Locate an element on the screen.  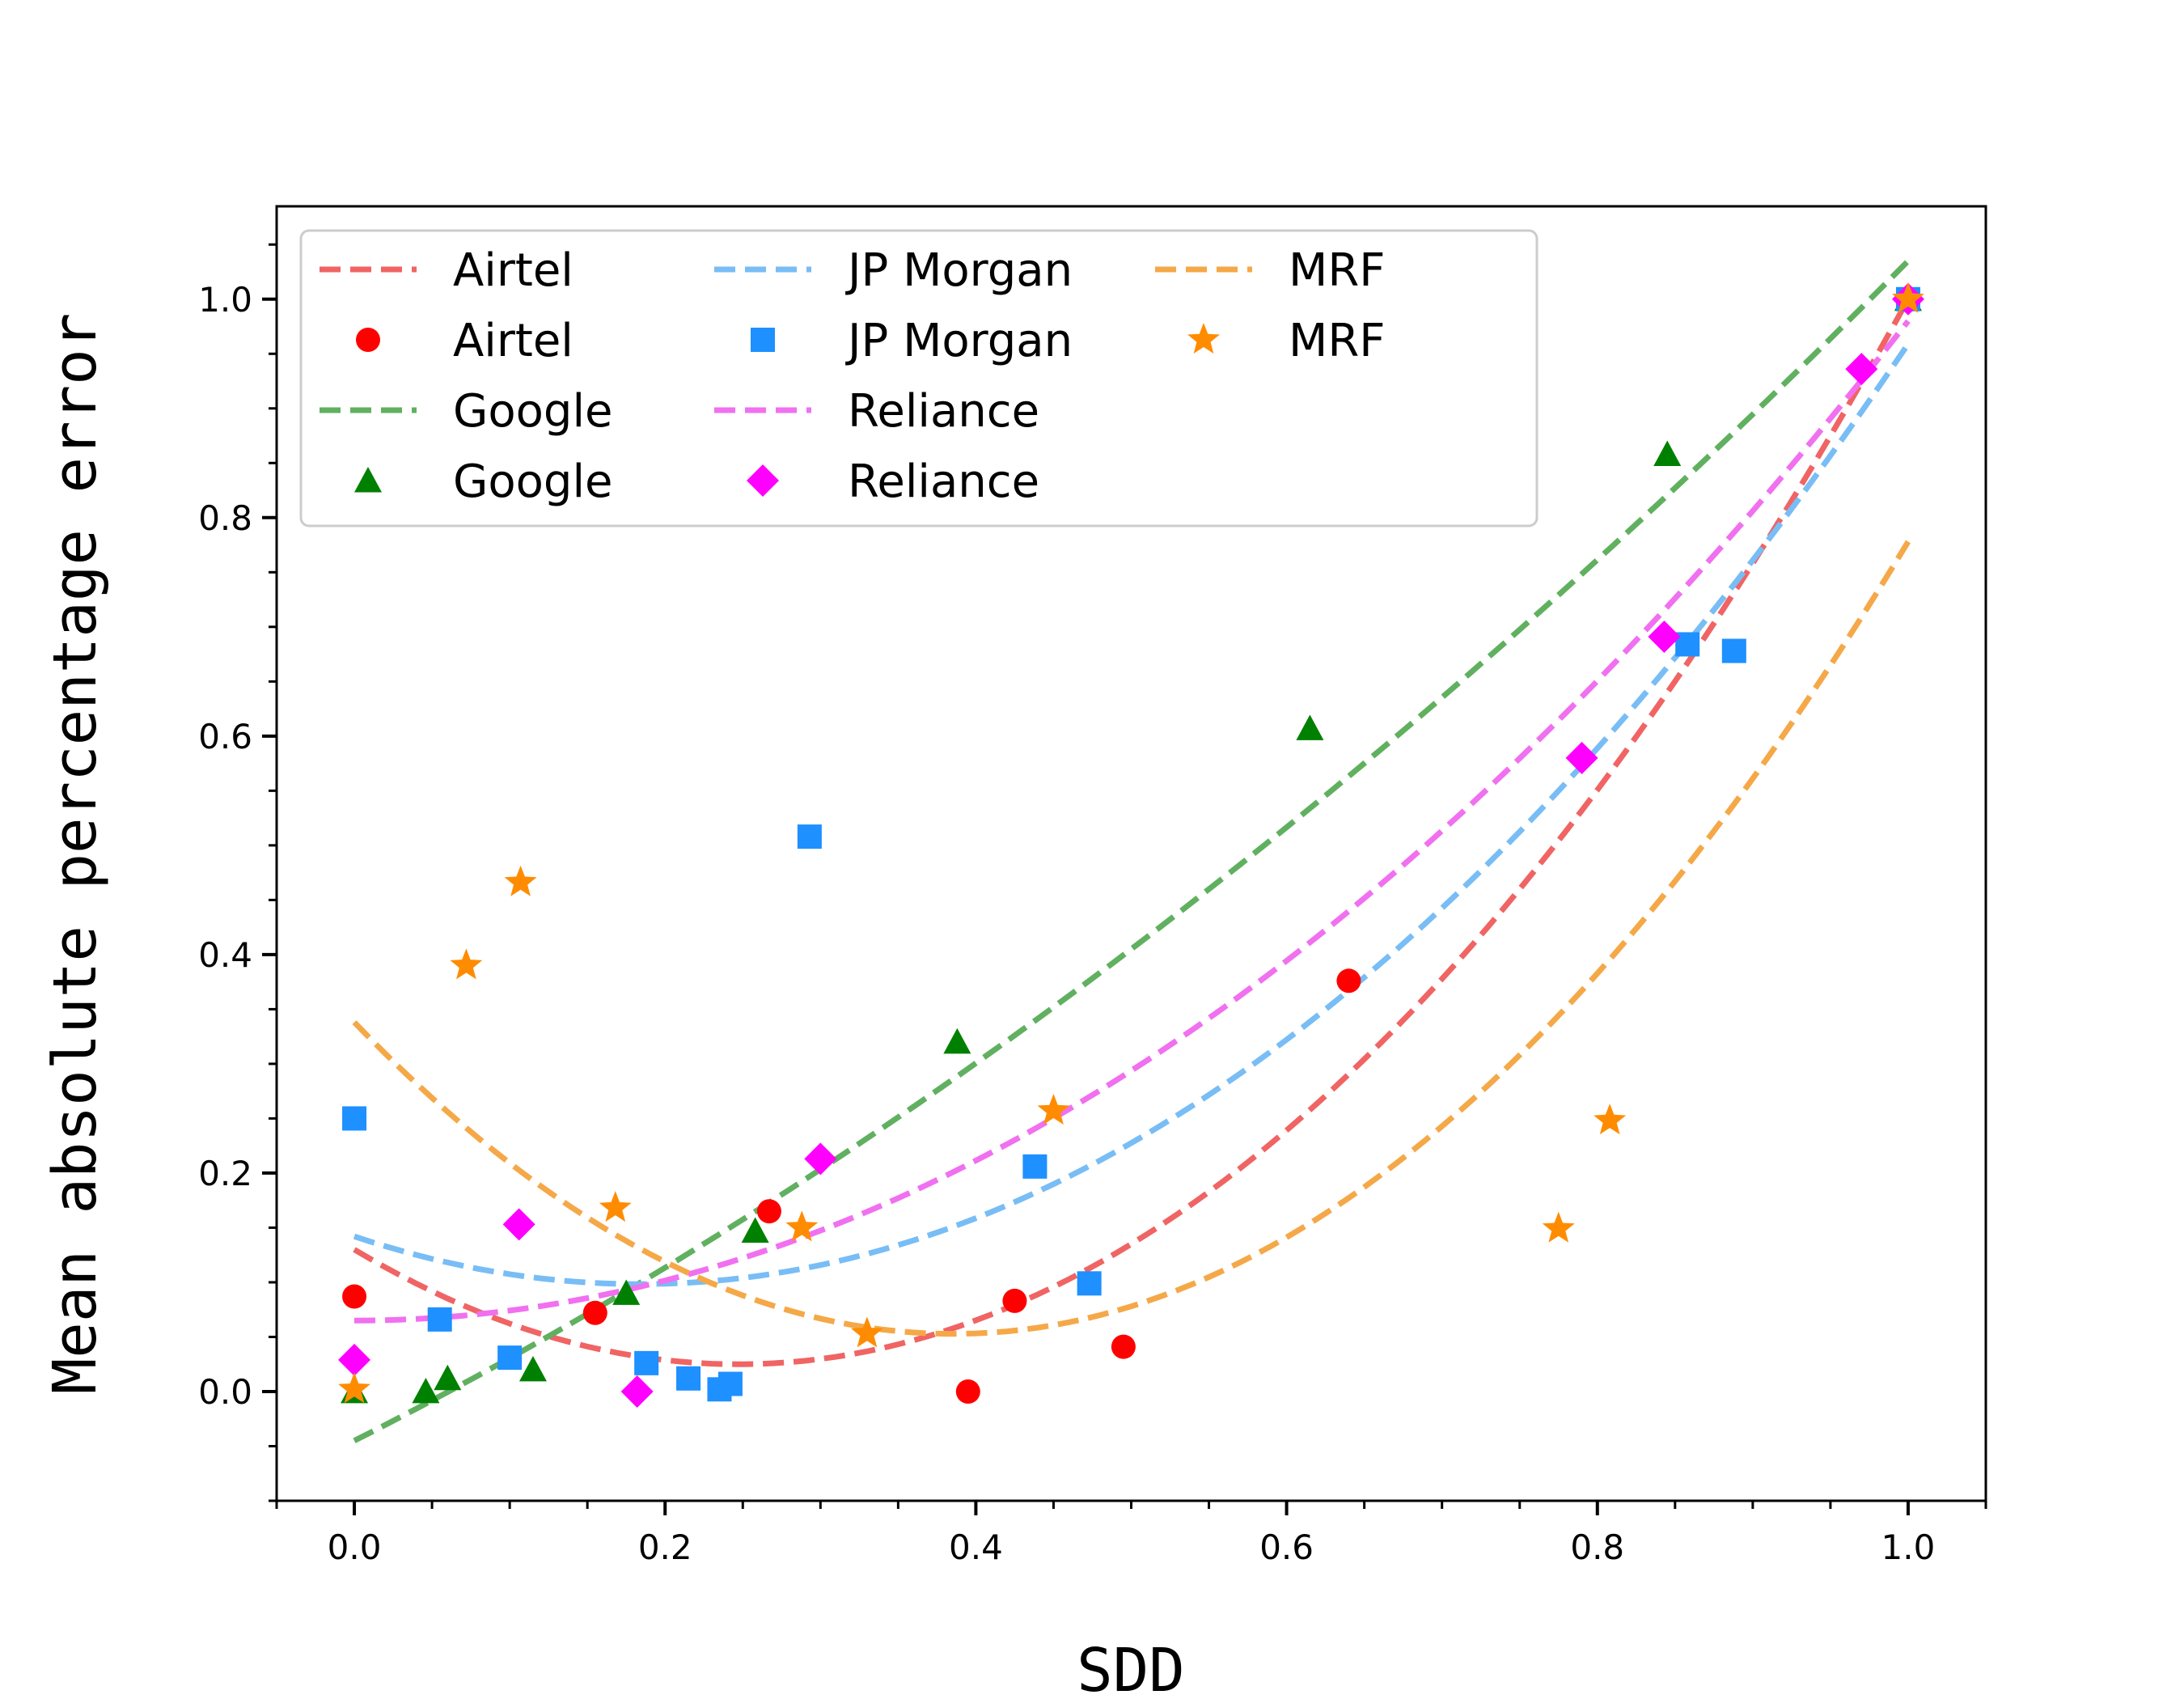
y-tick-label: 0.6 is located at coordinates (225, 736).